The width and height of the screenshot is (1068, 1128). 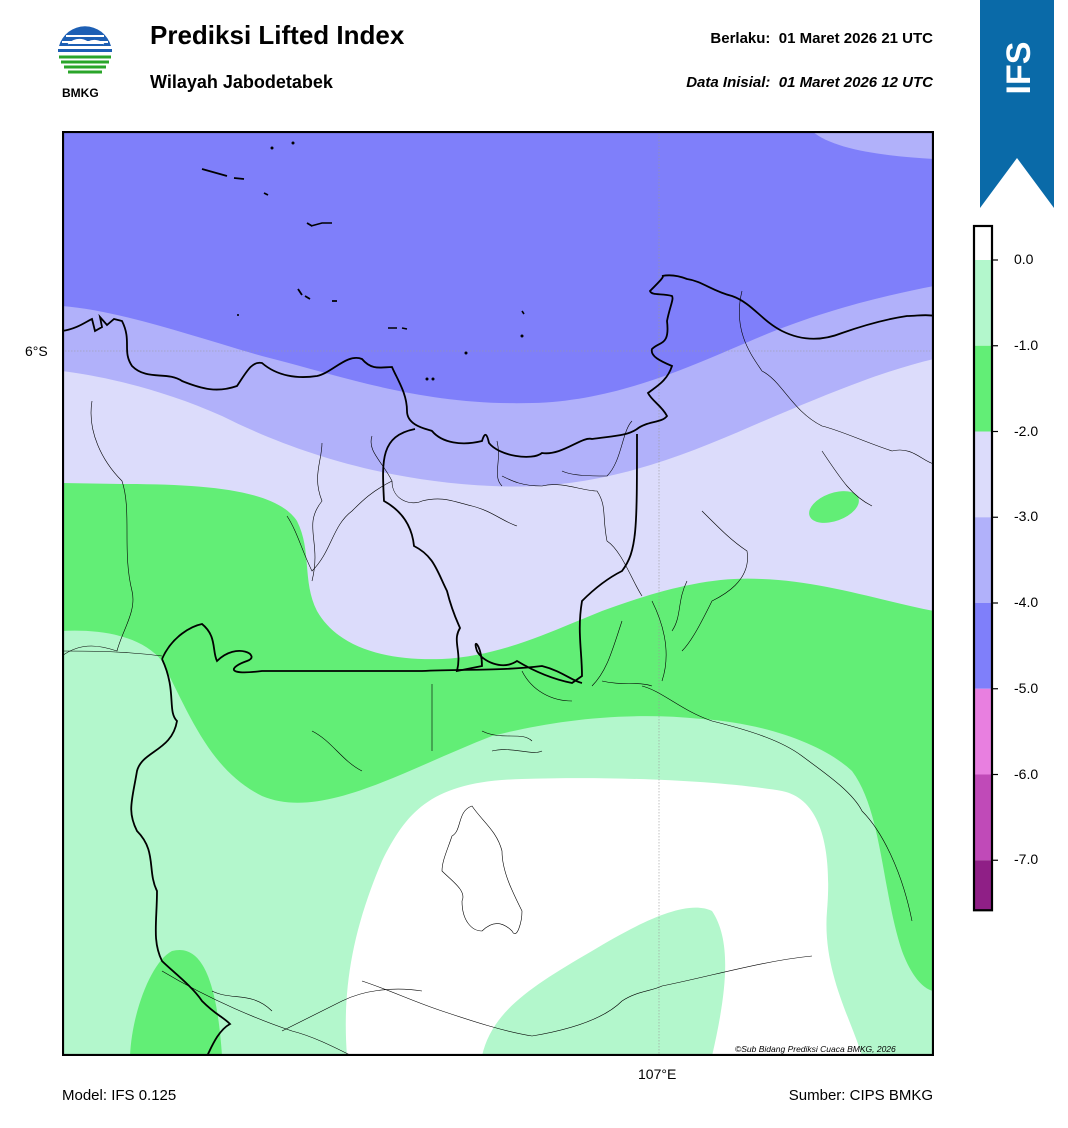 What do you see at coordinates (809, 82) in the screenshot?
I see `initial-time: Data Inisial: 01 Maret 2026 12 UTC` at bounding box center [809, 82].